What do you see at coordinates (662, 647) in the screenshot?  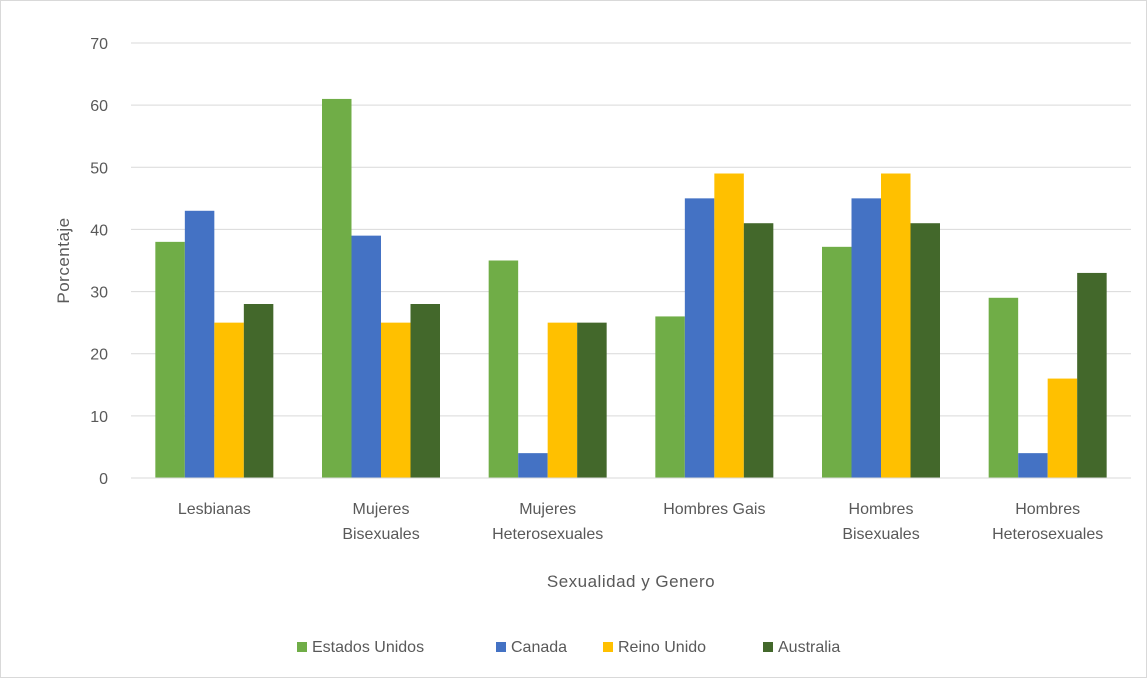 I see `legend-label: Reino Unido` at bounding box center [662, 647].